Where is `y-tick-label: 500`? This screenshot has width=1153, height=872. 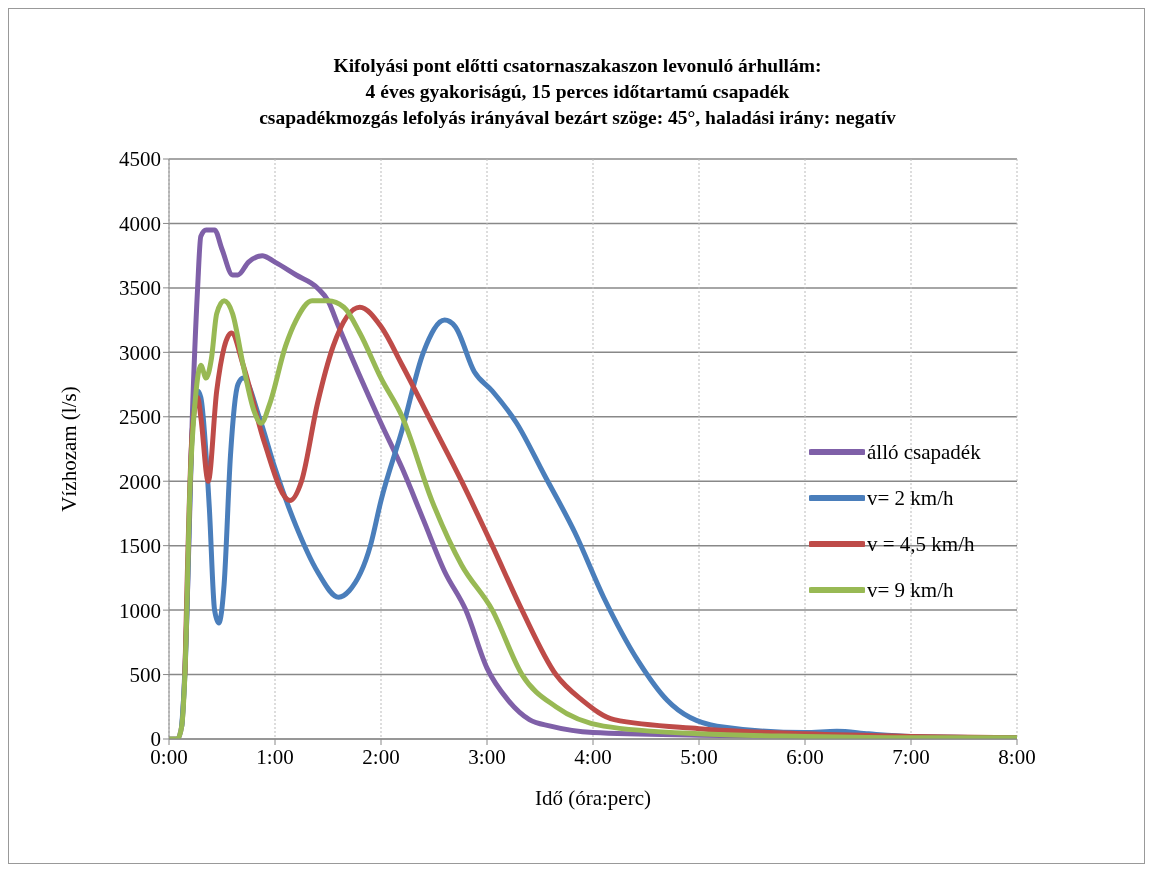 y-tick-label: 500 is located at coordinates (145, 675).